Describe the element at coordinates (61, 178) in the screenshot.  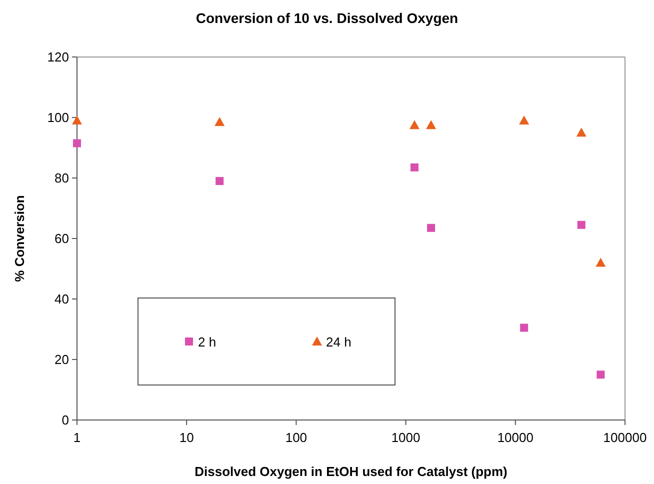
I see `y-tick-label: 80` at that location.